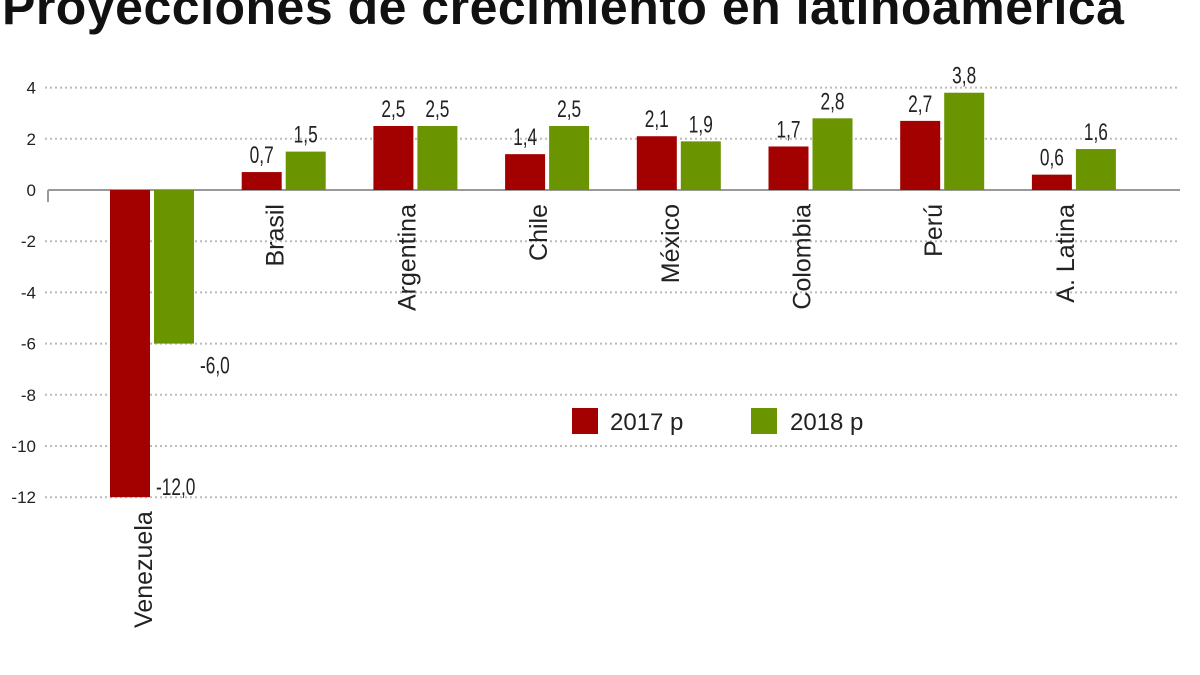  What do you see at coordinates (175, 488) in the screenshot?
I see `data-label: -12,0` at bounding box center [175, 488].